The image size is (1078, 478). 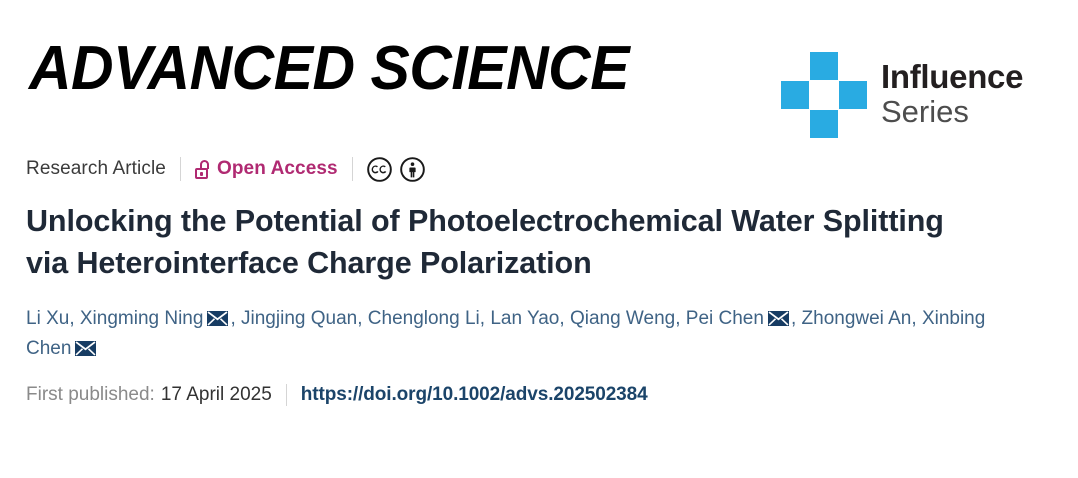 I want to click on author-link: Qiang Weng, so click(x=622, y=319).